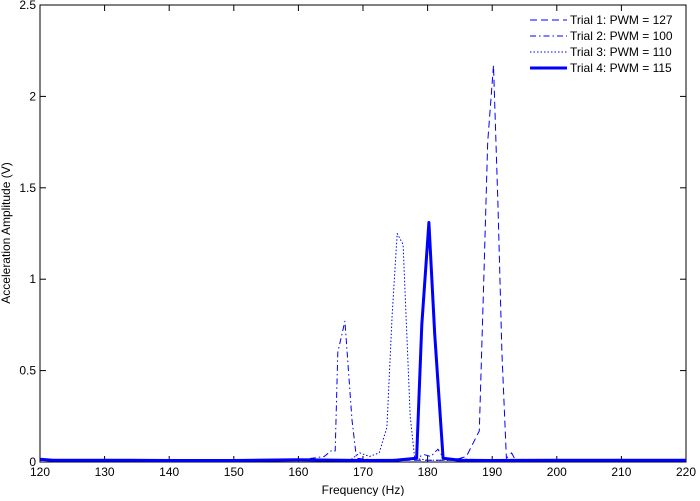  What do you see at coordinates (32, 279) in the screenshot?
I see `y-tick-label: 1` at bounding box center [32, 279].